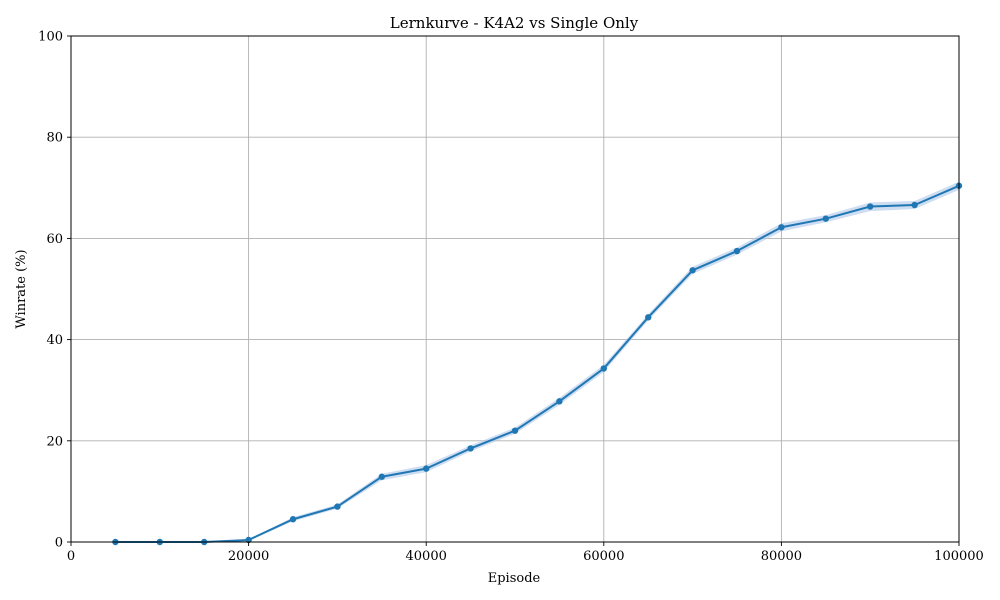 This screenshot has width=1000, height=600. Describe the element at coordinates (959, 556) in the screenshot. I see `x-tick-label: 100000` at that location.